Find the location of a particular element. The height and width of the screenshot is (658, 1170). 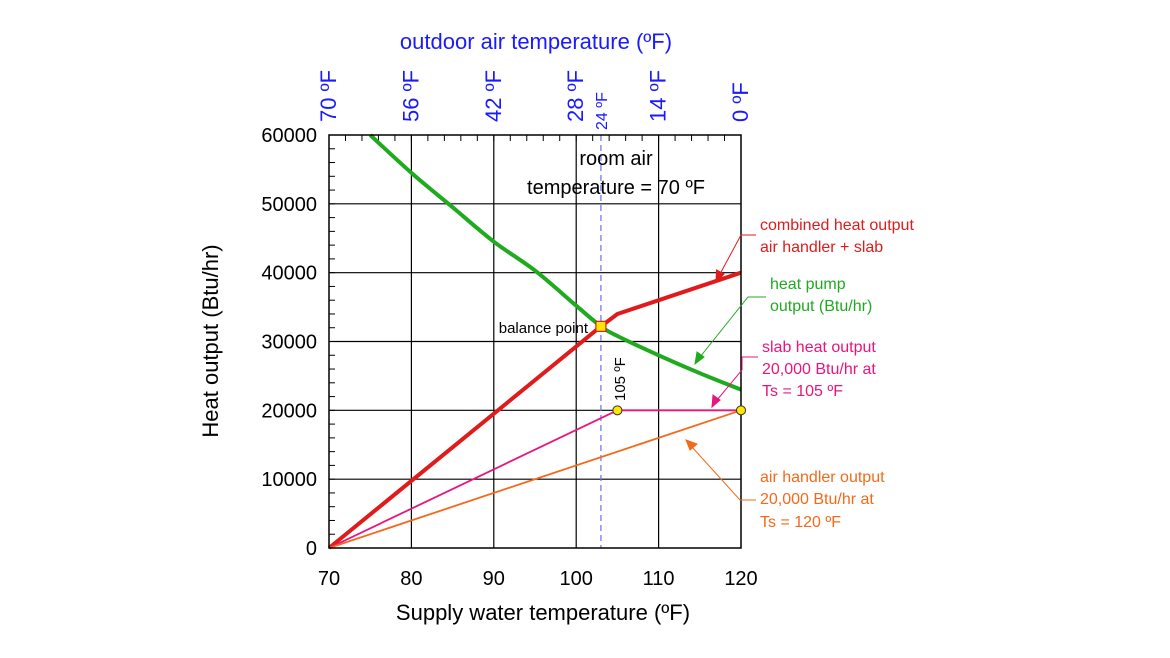

y-tick-label: 60000 is located at coordinates (289, 136).